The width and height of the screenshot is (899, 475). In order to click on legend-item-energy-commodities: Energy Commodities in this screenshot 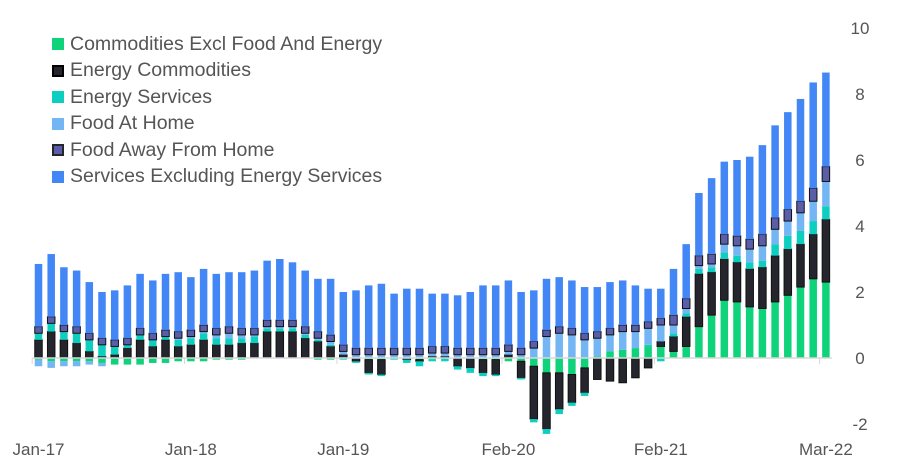, I will do `click(217, 71)`.